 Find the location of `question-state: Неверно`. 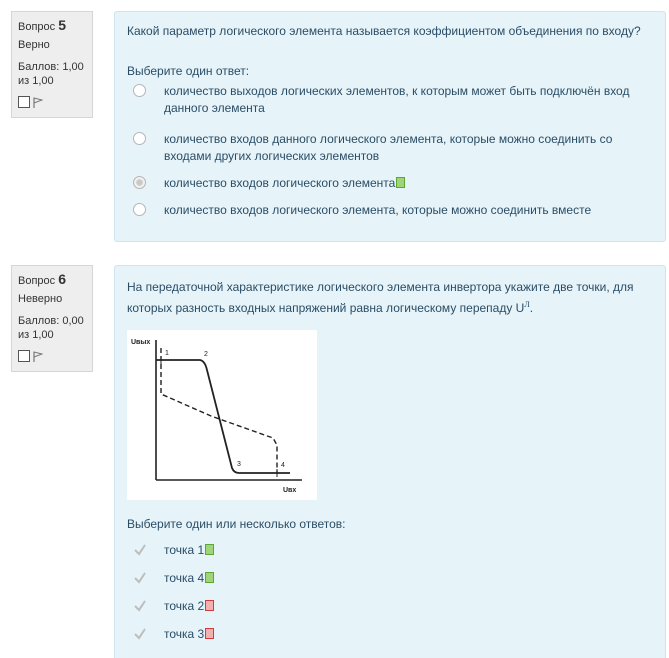

question-state: Неверно is located at coordinates (40, 299).